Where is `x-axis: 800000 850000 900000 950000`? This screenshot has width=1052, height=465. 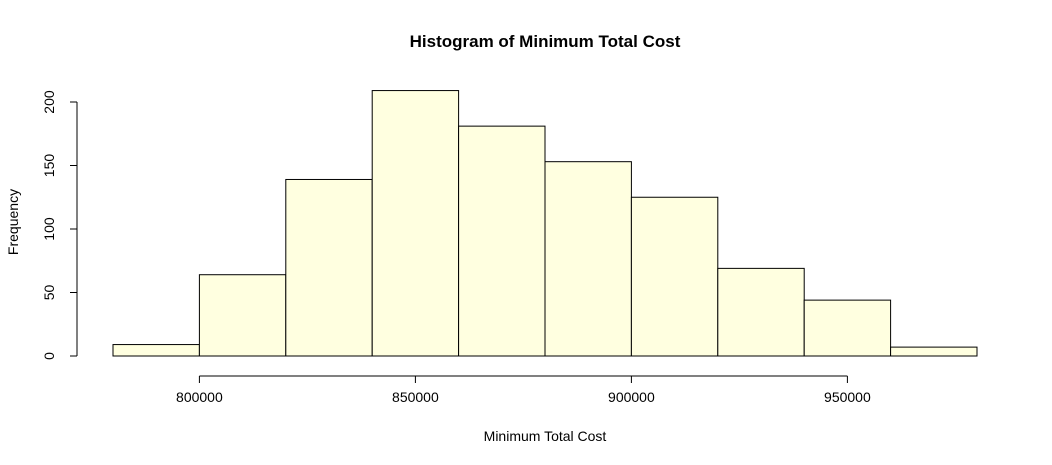
x-axis: 800000 850000 900000 950000 is located at coordinates (523, 390).